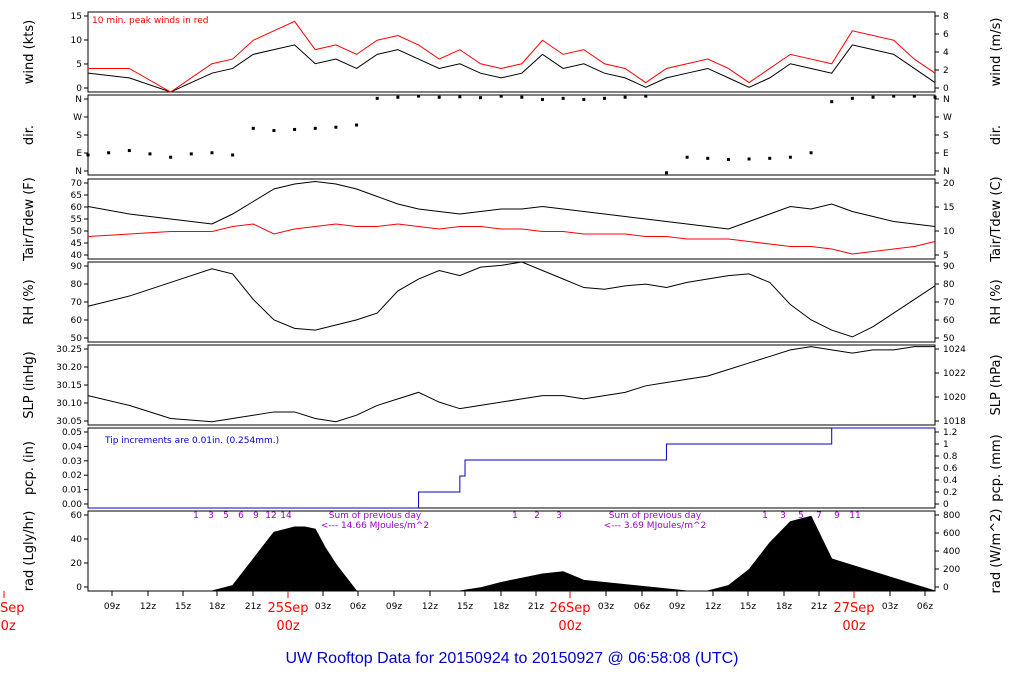 The height and width of the screenshot is (700, 1024). What do you see at coordinates (954, 398) in the screenshot?
I see `y-tick-label-right: 1020` at bounding box center [954, 398].